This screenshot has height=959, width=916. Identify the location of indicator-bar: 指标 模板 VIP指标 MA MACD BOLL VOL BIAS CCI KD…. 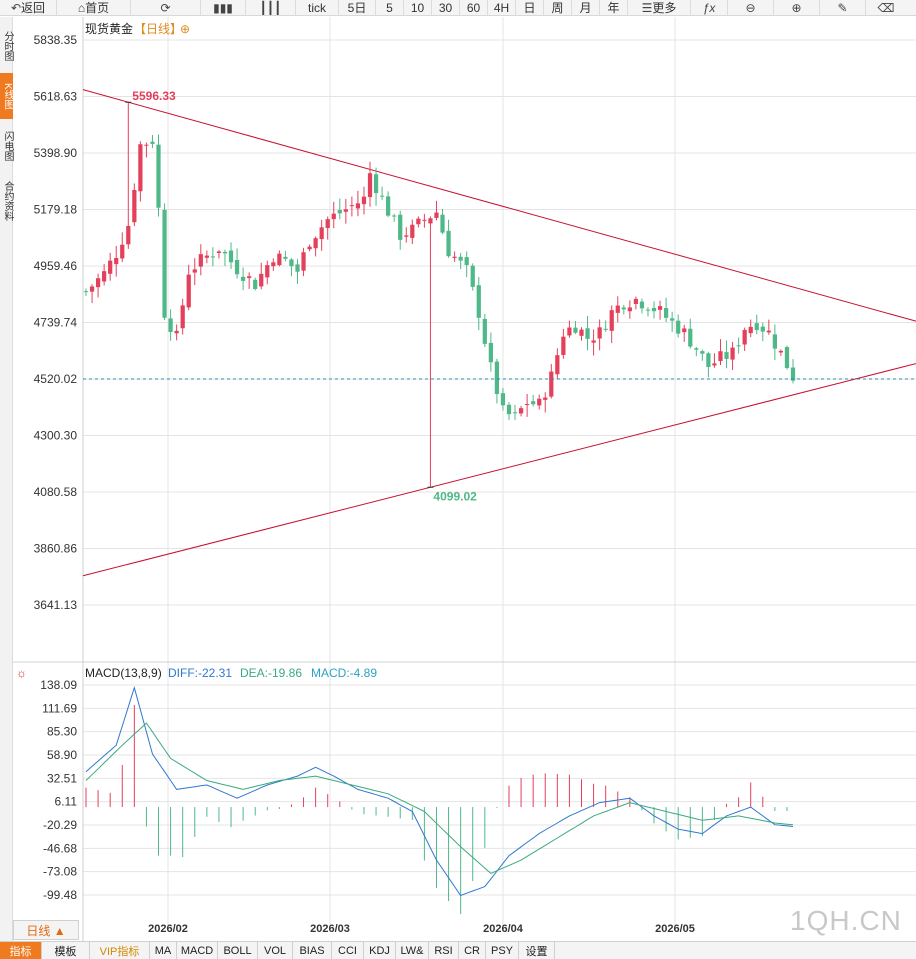
(458, 950).